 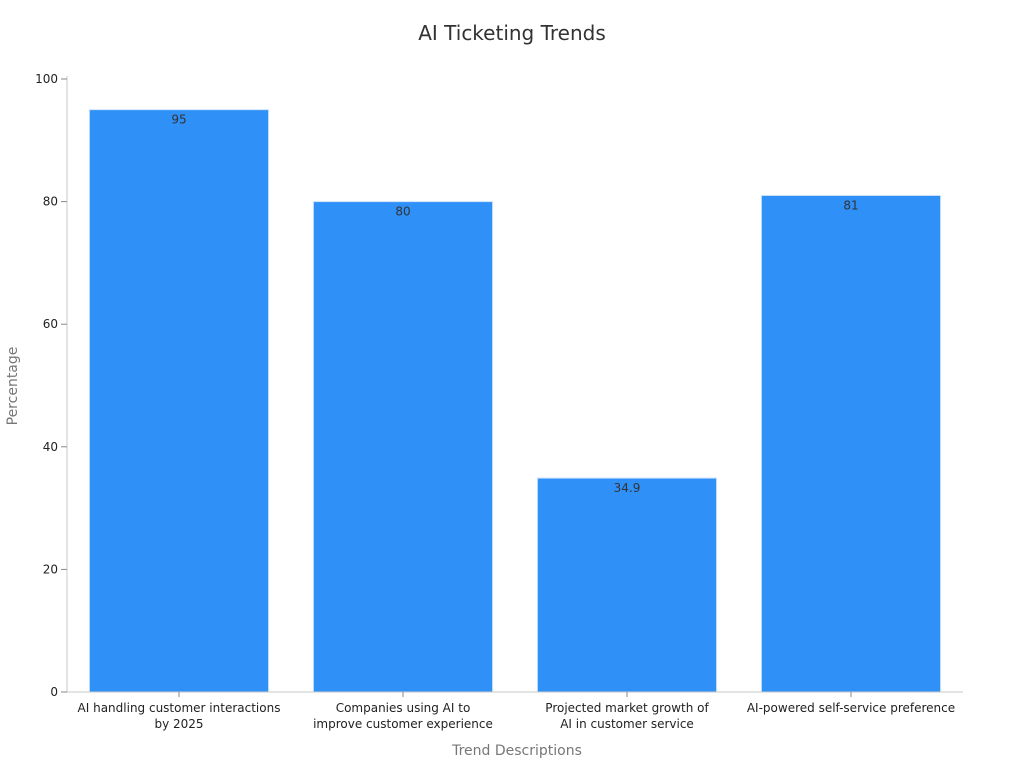 I want to click on x-tick-label-4: AI-powered self-service preference, so click(x=851, y=708).